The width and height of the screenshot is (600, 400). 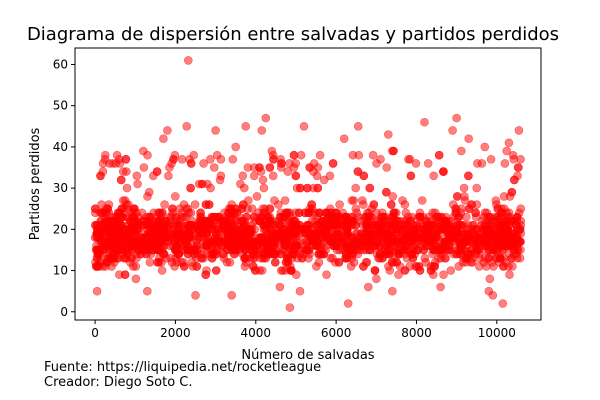 I want to click on x-tick-label: 0, so click(x=95, y=333).